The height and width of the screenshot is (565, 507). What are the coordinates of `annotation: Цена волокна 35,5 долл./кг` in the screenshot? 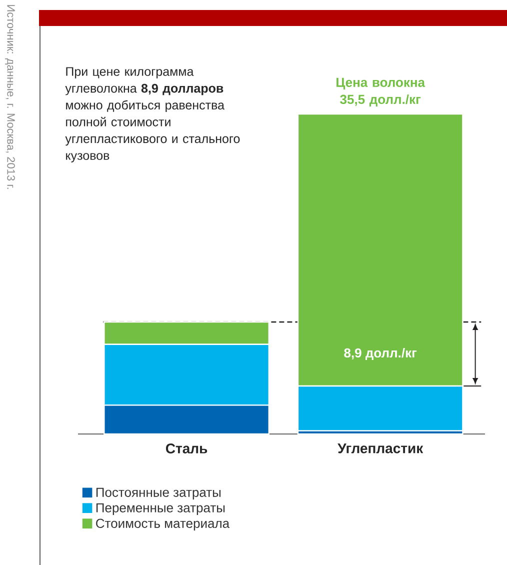 It's located at (381, 92).